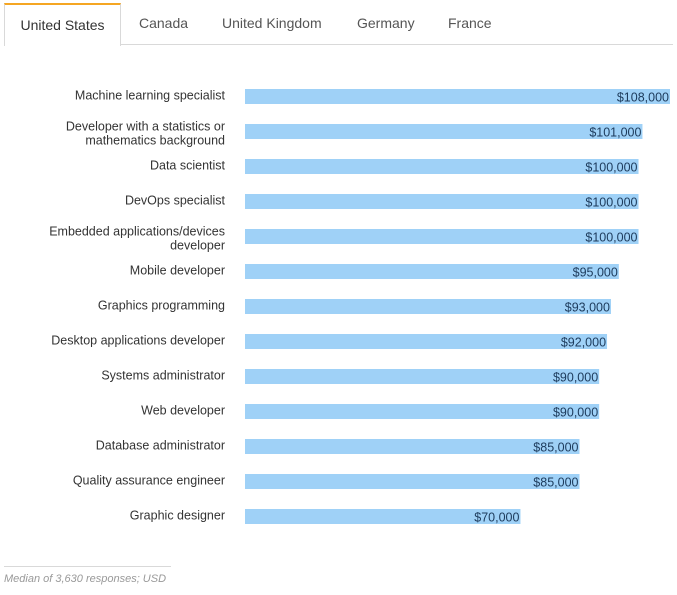 Image resolution: width=677 pixels, height=595 pixels. Describe the element at coordinates (177, 271) in the screenshot. I see `category-label-5: Mobile developer` at that location.